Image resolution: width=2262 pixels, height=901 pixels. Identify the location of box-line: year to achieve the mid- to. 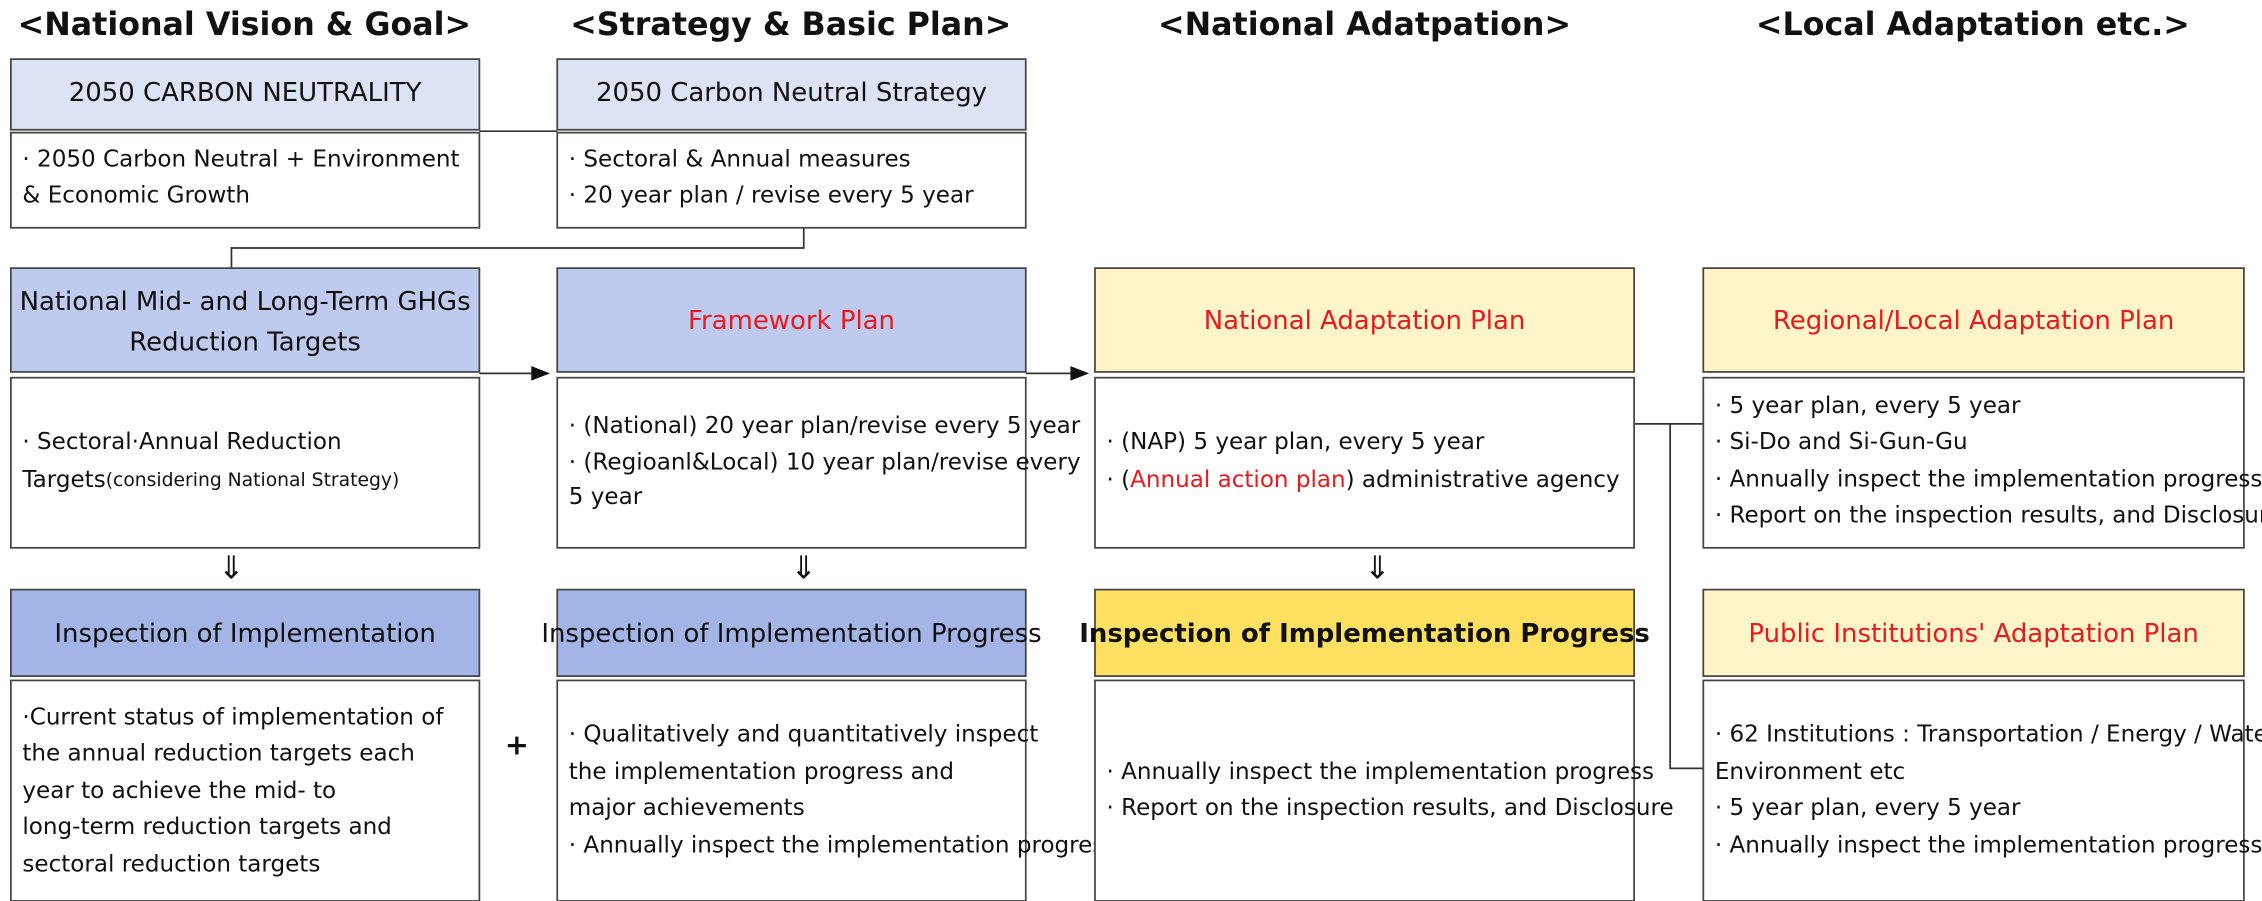
(179, 791).